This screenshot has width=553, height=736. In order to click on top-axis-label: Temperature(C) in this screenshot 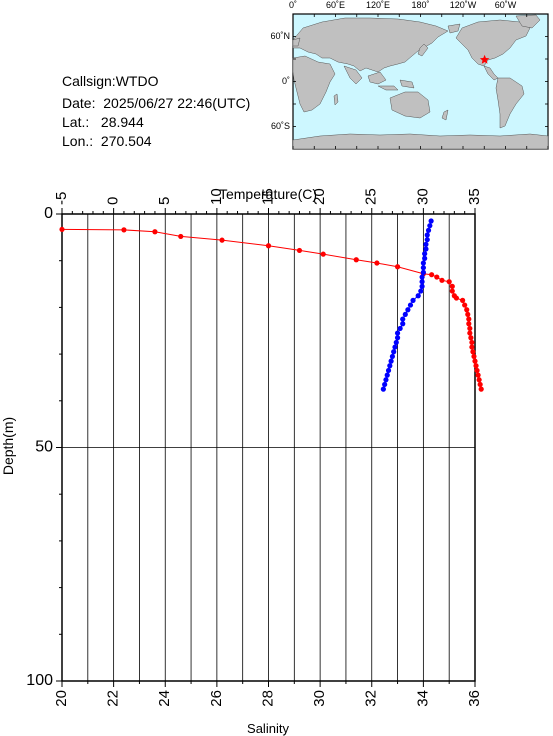, I will do `click(268, 194)`.